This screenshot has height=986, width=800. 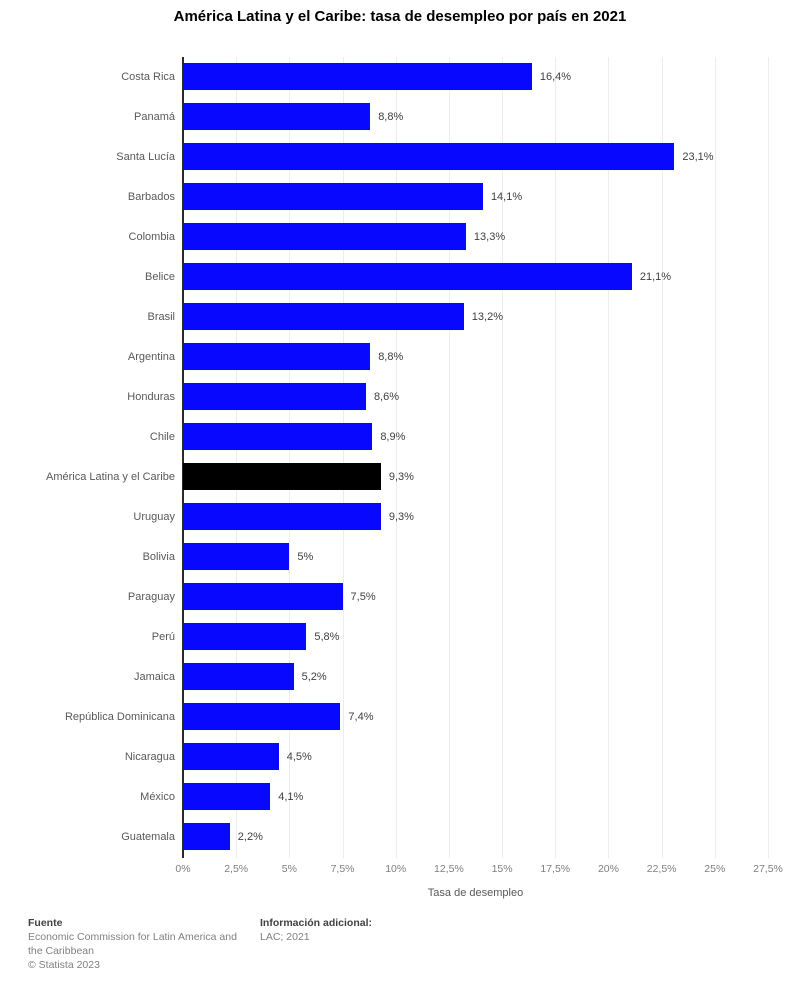 I want to click on x-tick-label: 22,5%, so click(x=661, y=869).